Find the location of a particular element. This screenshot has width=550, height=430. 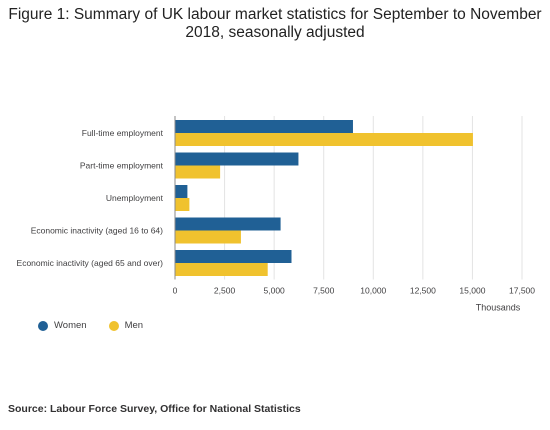

x-tick-label: 10,000 is located at coordinates (373, 291).